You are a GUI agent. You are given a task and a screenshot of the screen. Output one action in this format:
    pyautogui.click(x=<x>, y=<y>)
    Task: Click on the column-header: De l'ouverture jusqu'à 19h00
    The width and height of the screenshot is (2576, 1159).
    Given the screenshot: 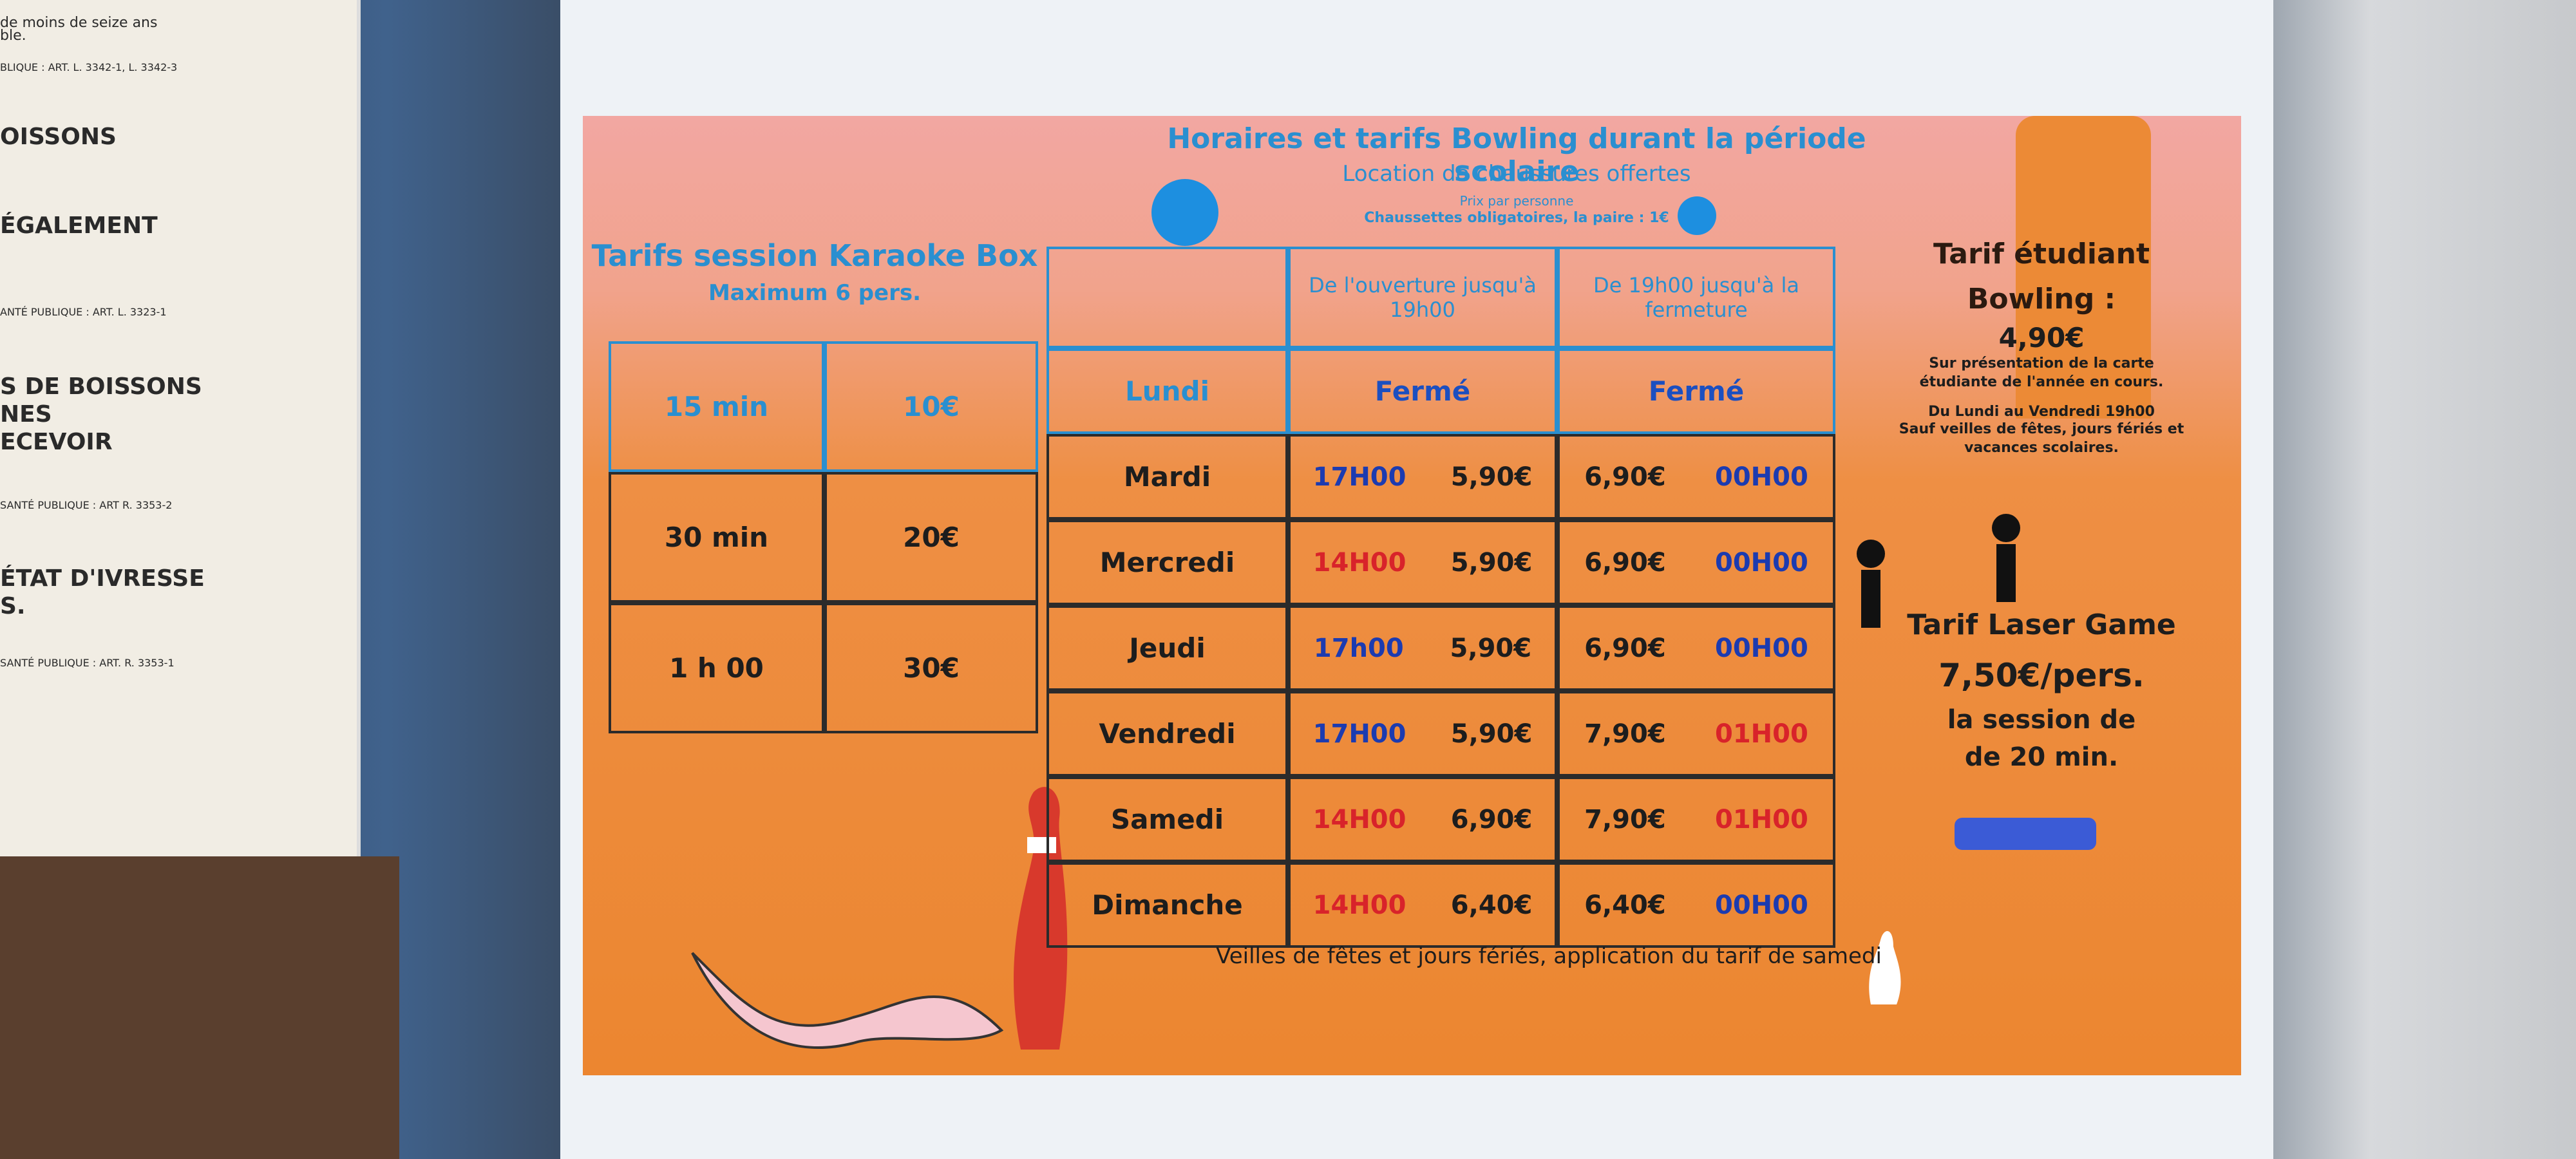 What is the action you would take?
    pyautogui.click(x=1422, y=297)
    